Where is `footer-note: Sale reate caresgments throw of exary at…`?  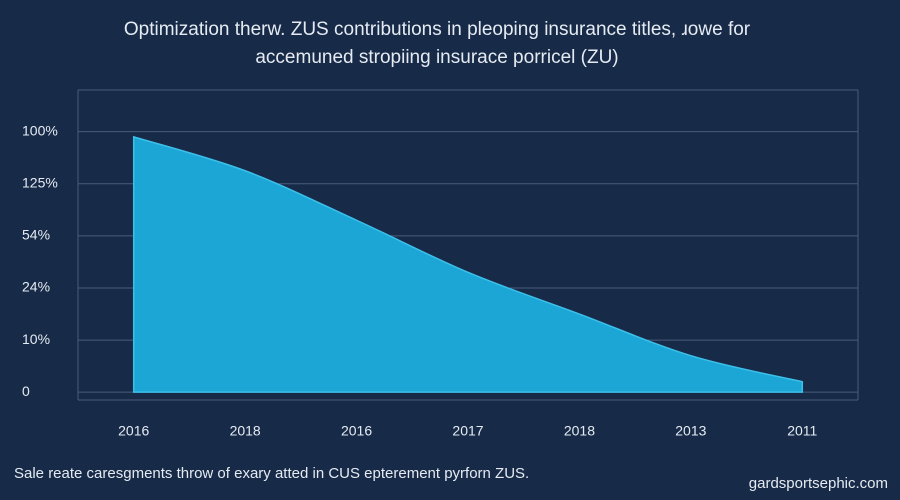
footer-note: Sale reate caresgments throw of exary at… is located at coordinates (271, 473).